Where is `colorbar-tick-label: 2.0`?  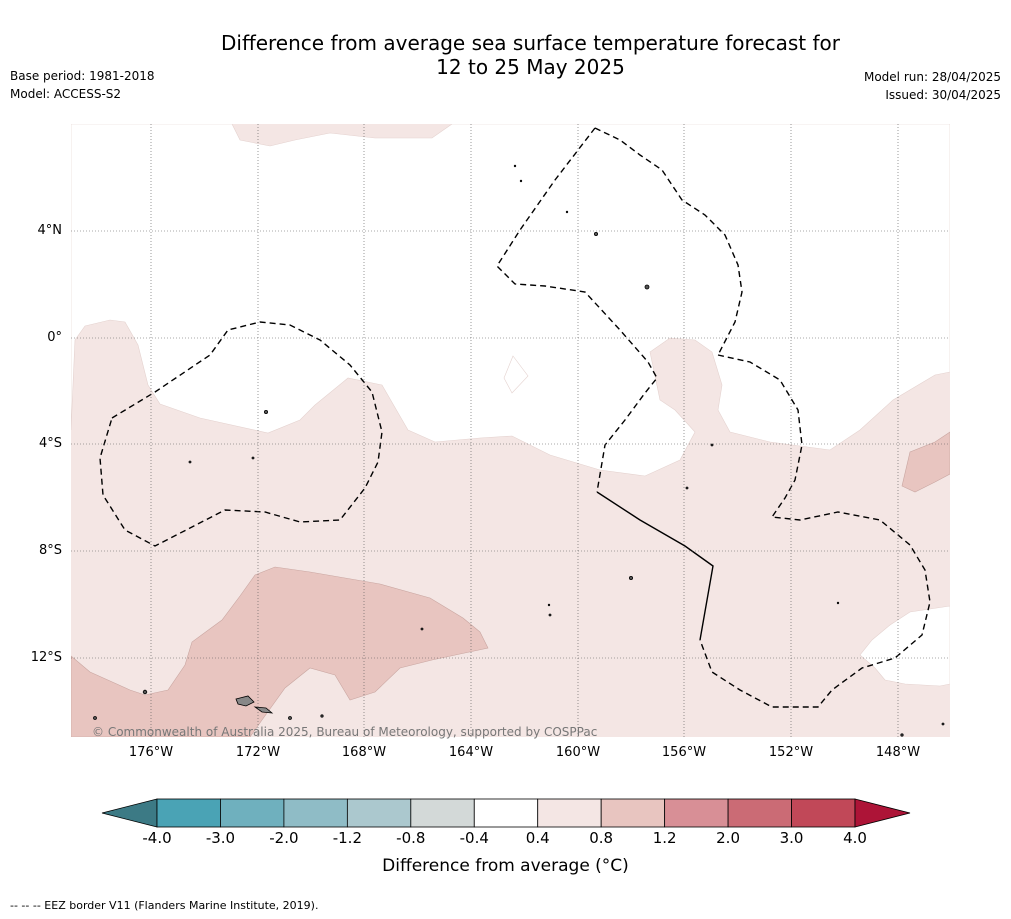 colorbar-tick-label: 2.0 is located at coordinates (728, 838).